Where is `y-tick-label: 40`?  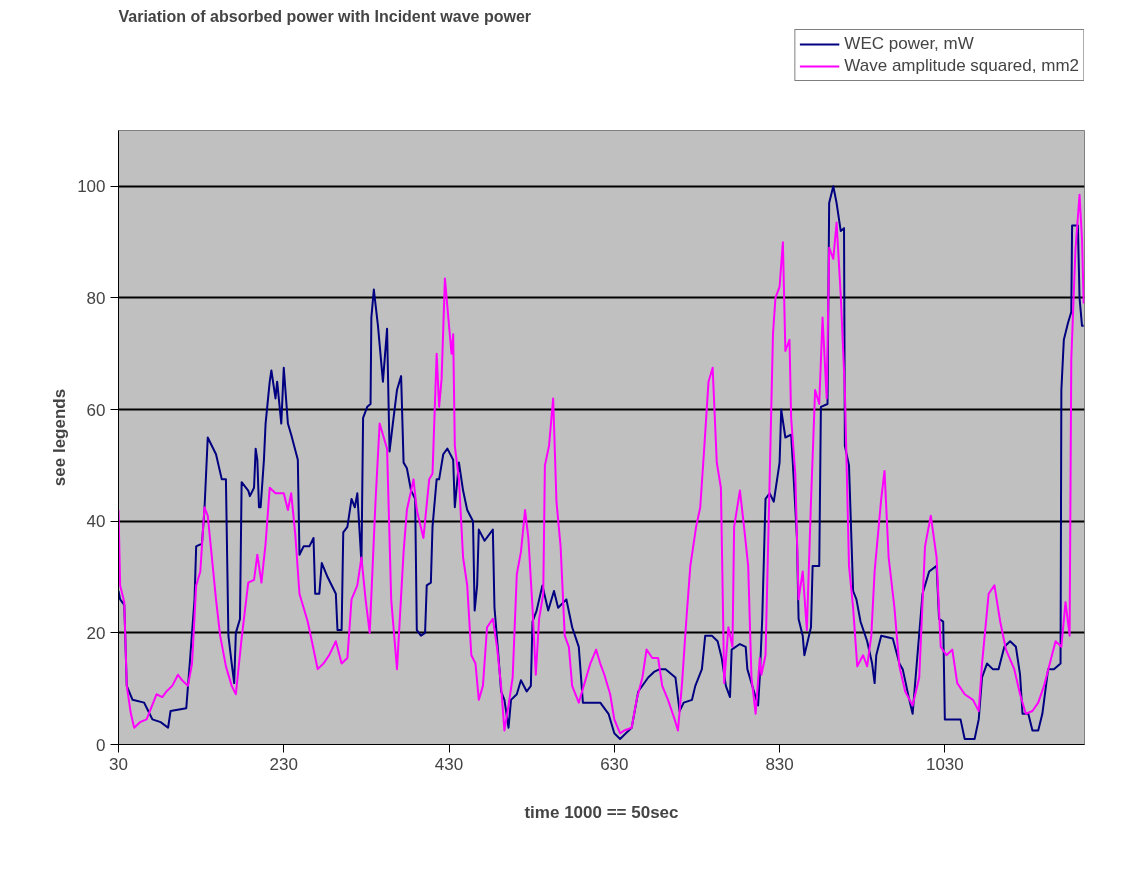
y-tick-label: 40 is located at coordinates (96, 522).